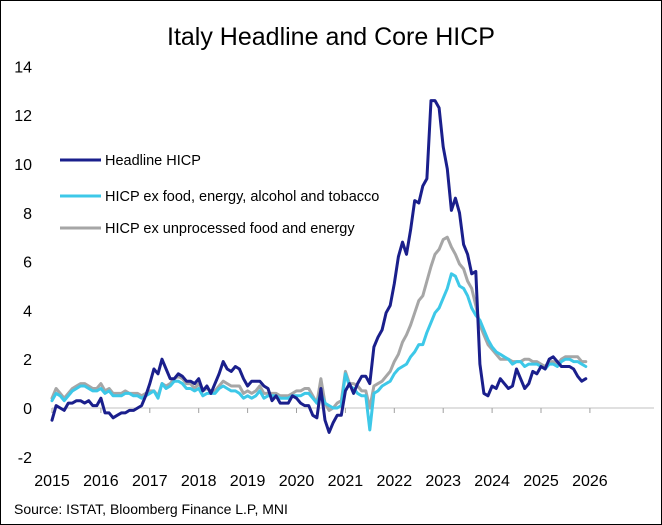 Image resolution: width=662 pixels, height=525 pixels. Describe the element at coordinates (321, 410) in the screenshot. I see `x-axis-tick-marks` at that location.